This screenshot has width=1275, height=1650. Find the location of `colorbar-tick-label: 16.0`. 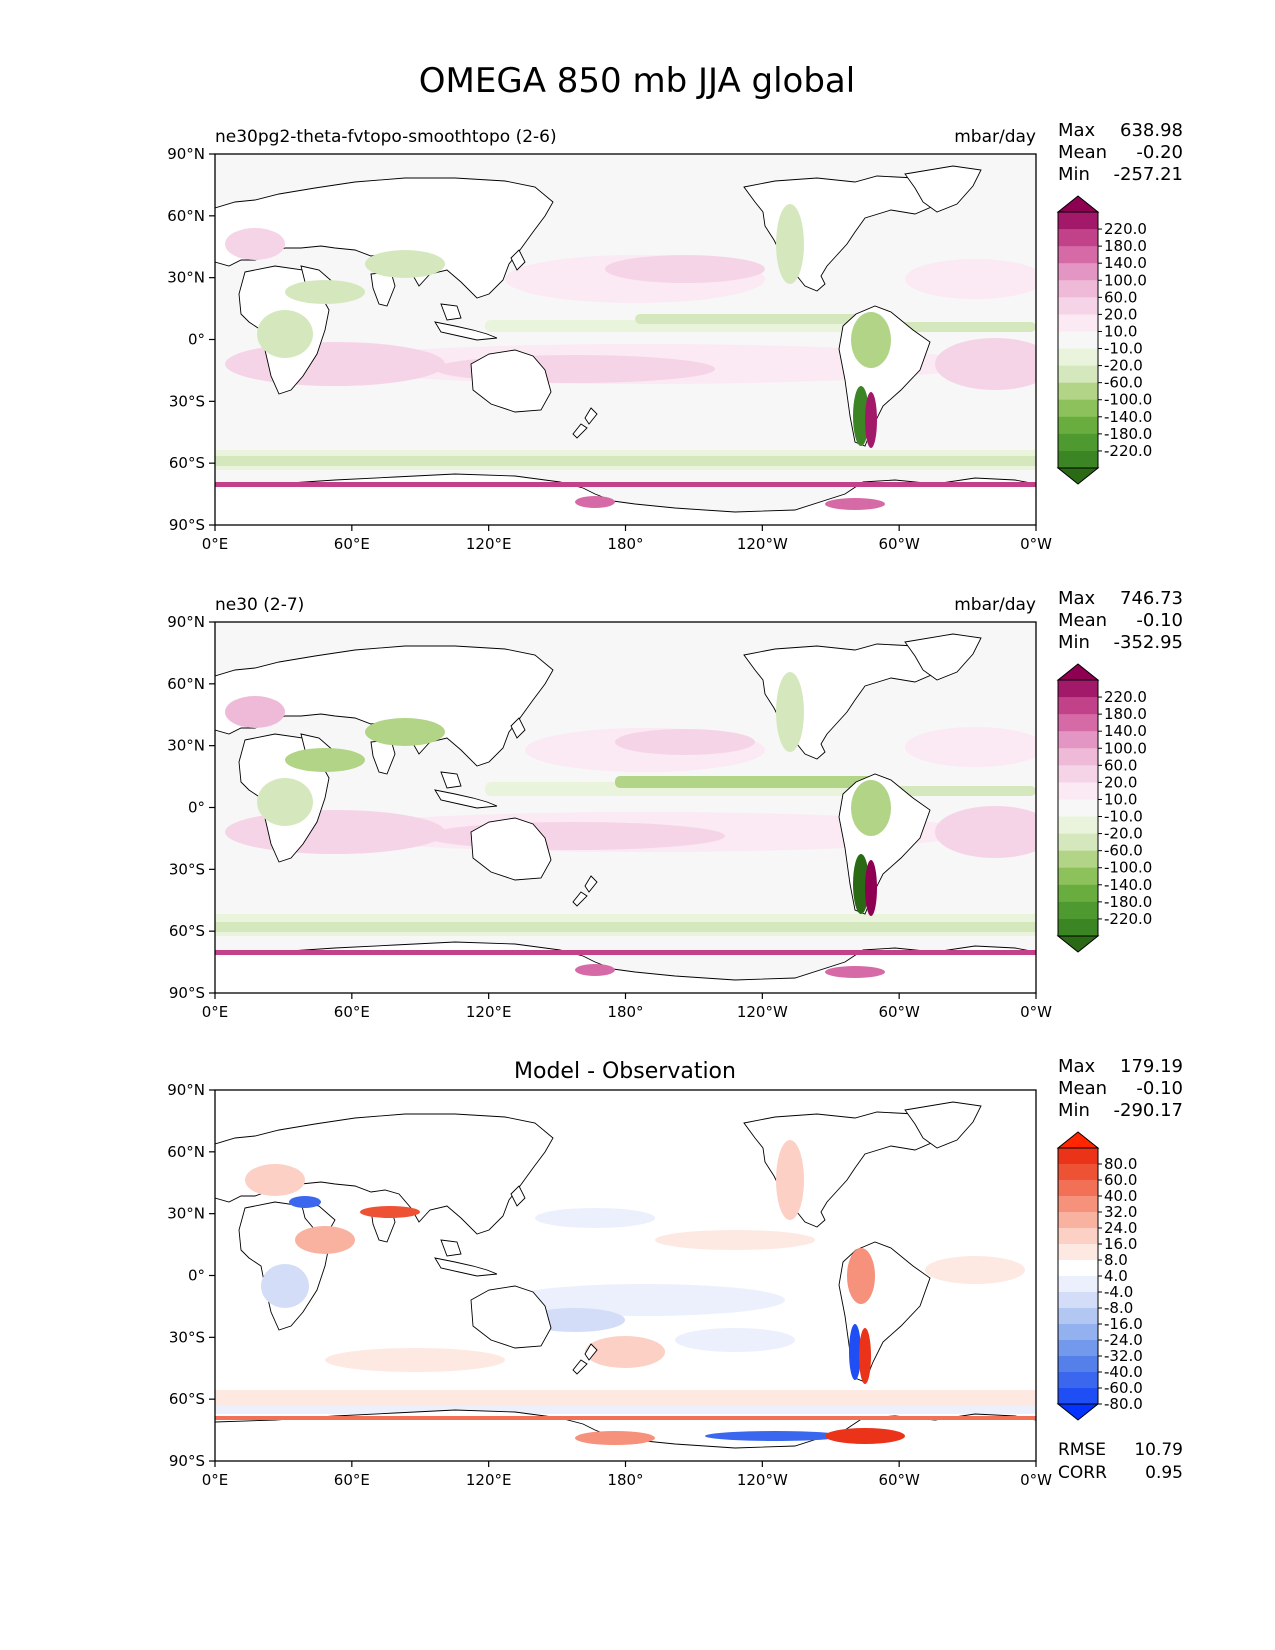

colorbar-tick-label: 16.0 is located at coordinates (1120, 1244).